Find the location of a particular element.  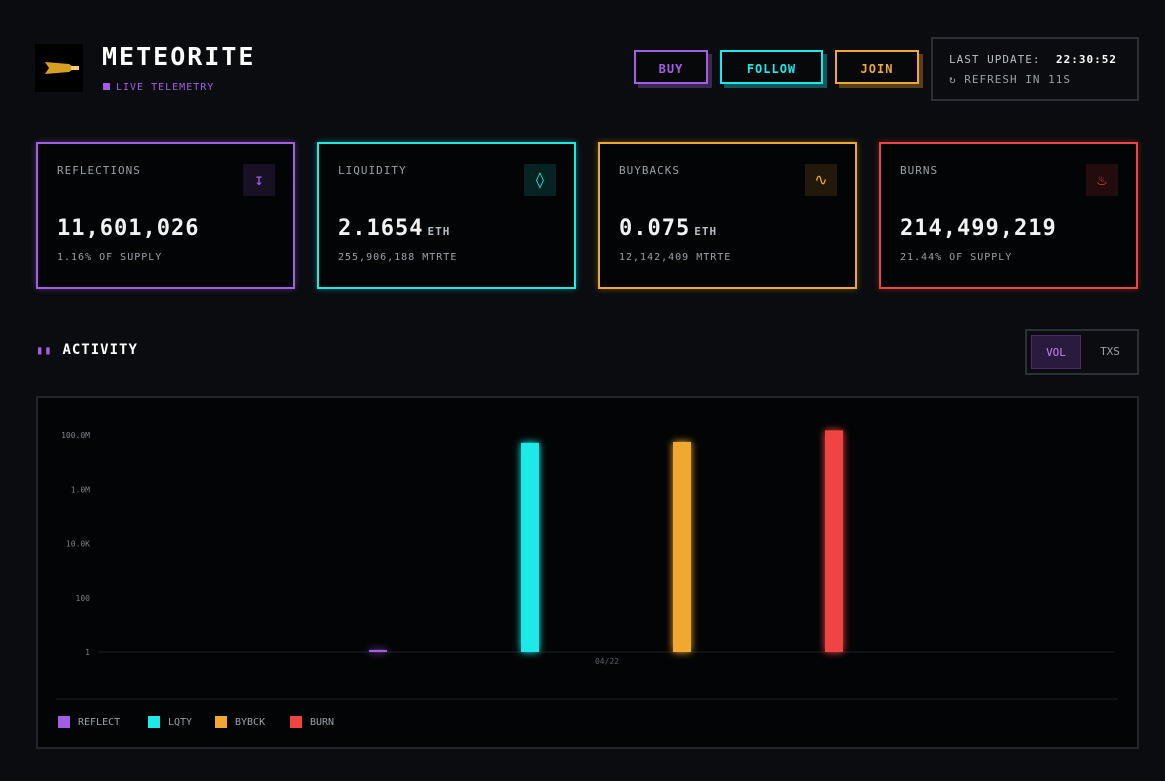

y-tick-label: 1.0M is located at coordinates (80, 489).